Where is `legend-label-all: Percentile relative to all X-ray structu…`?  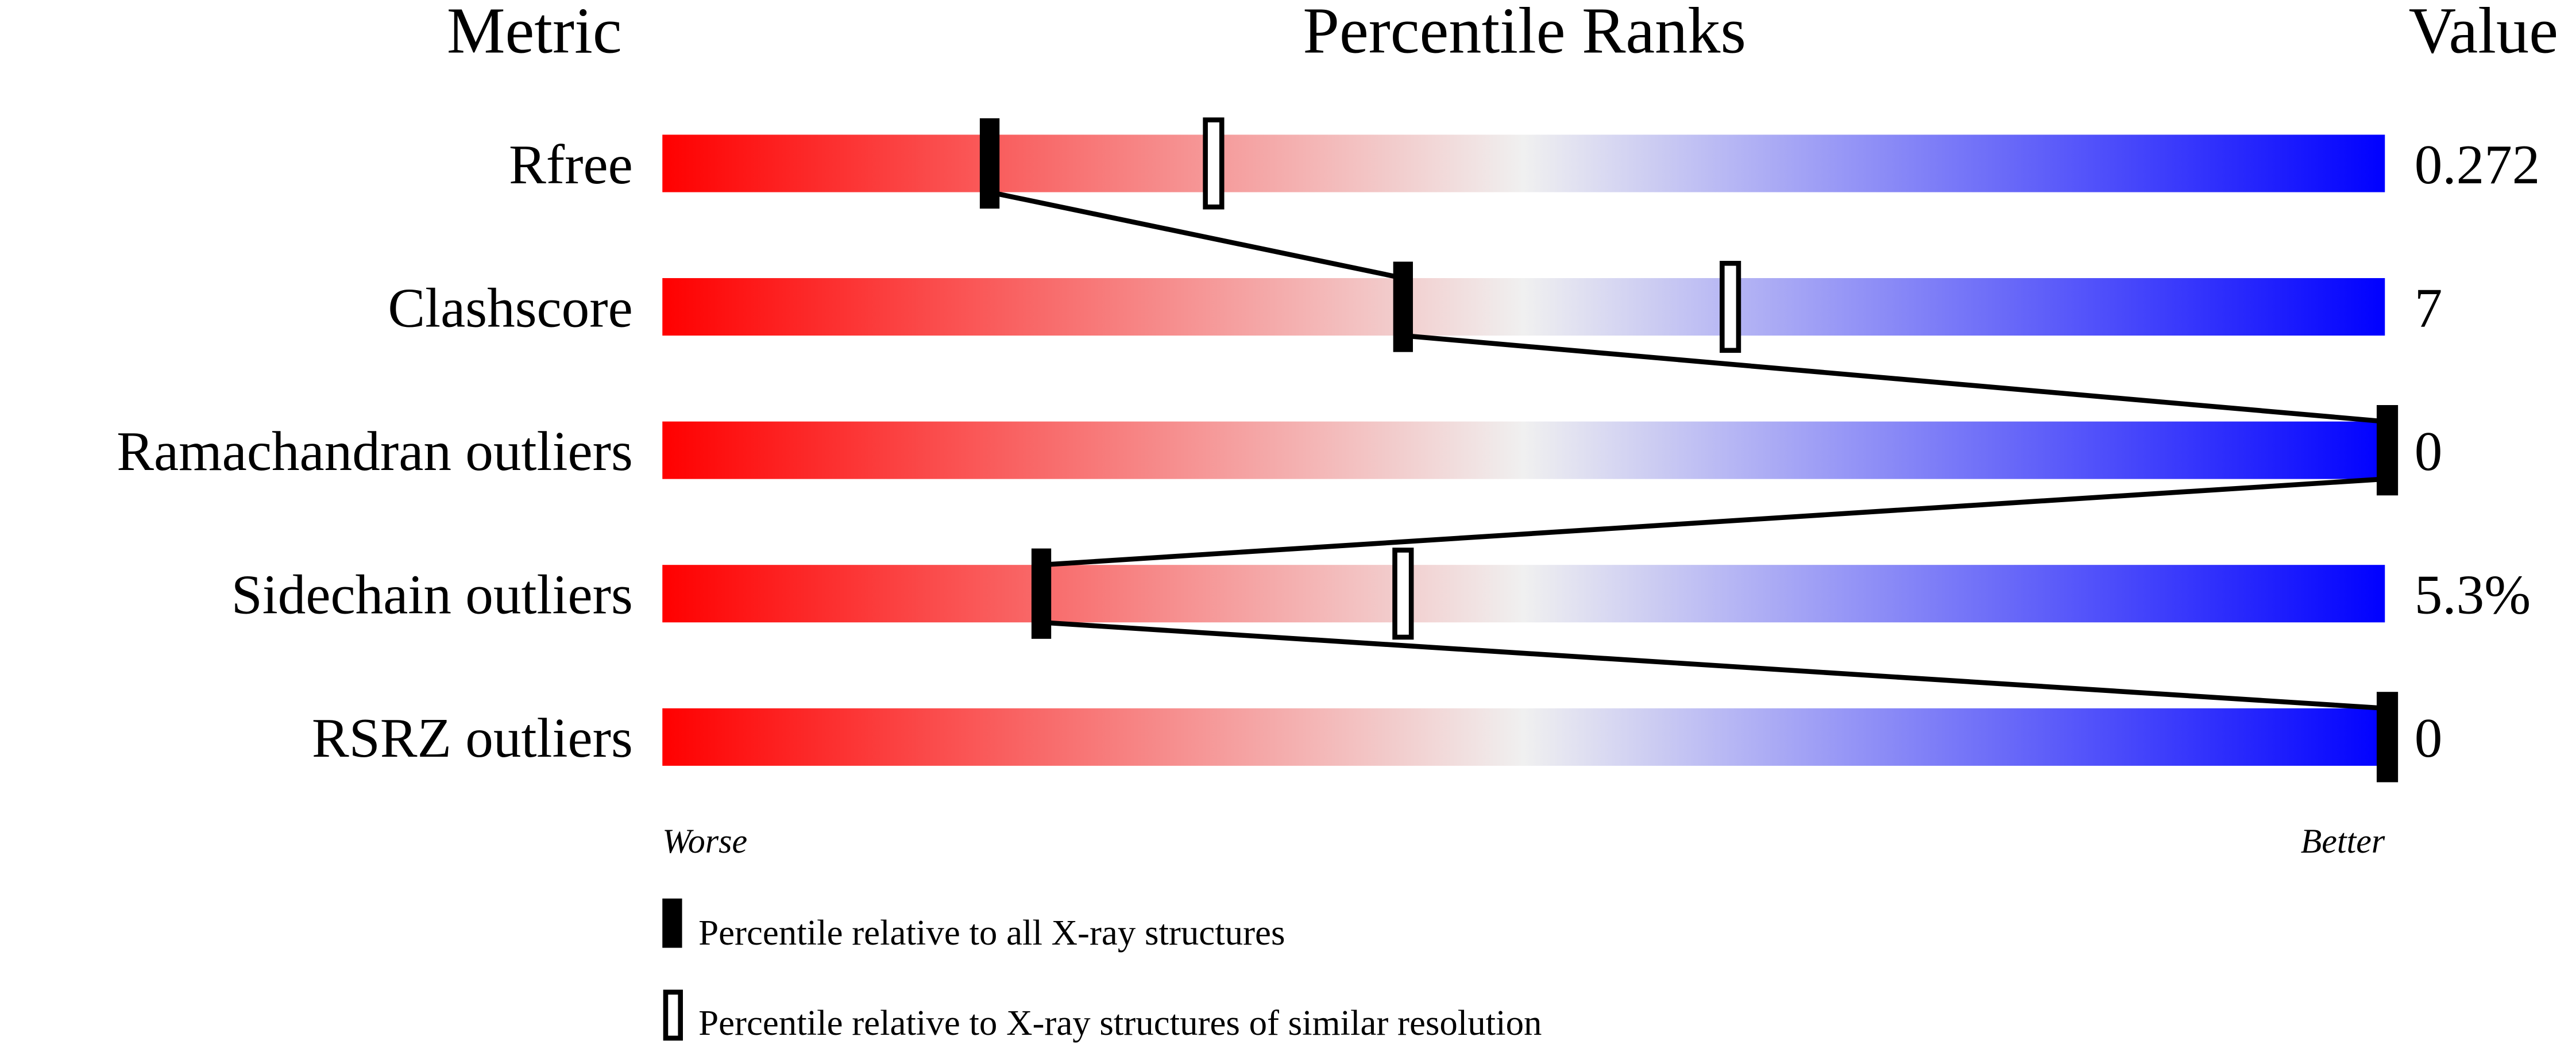
legend-label-all: Percentile relative to all X-ray structu… is located at coordinates (991, 932).